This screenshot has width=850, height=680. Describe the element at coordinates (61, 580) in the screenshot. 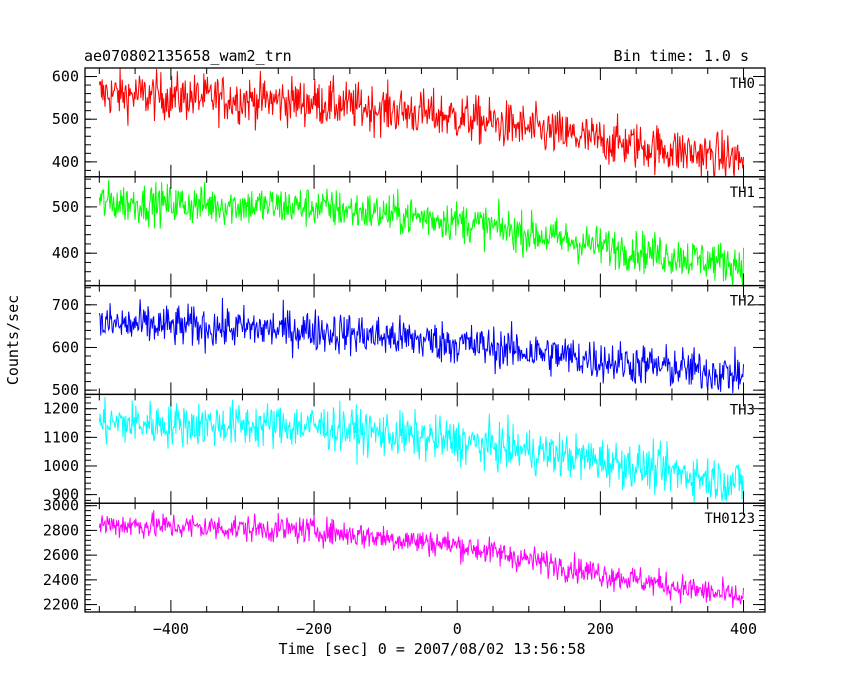

I see `y-tick-label: 2400` at that location.